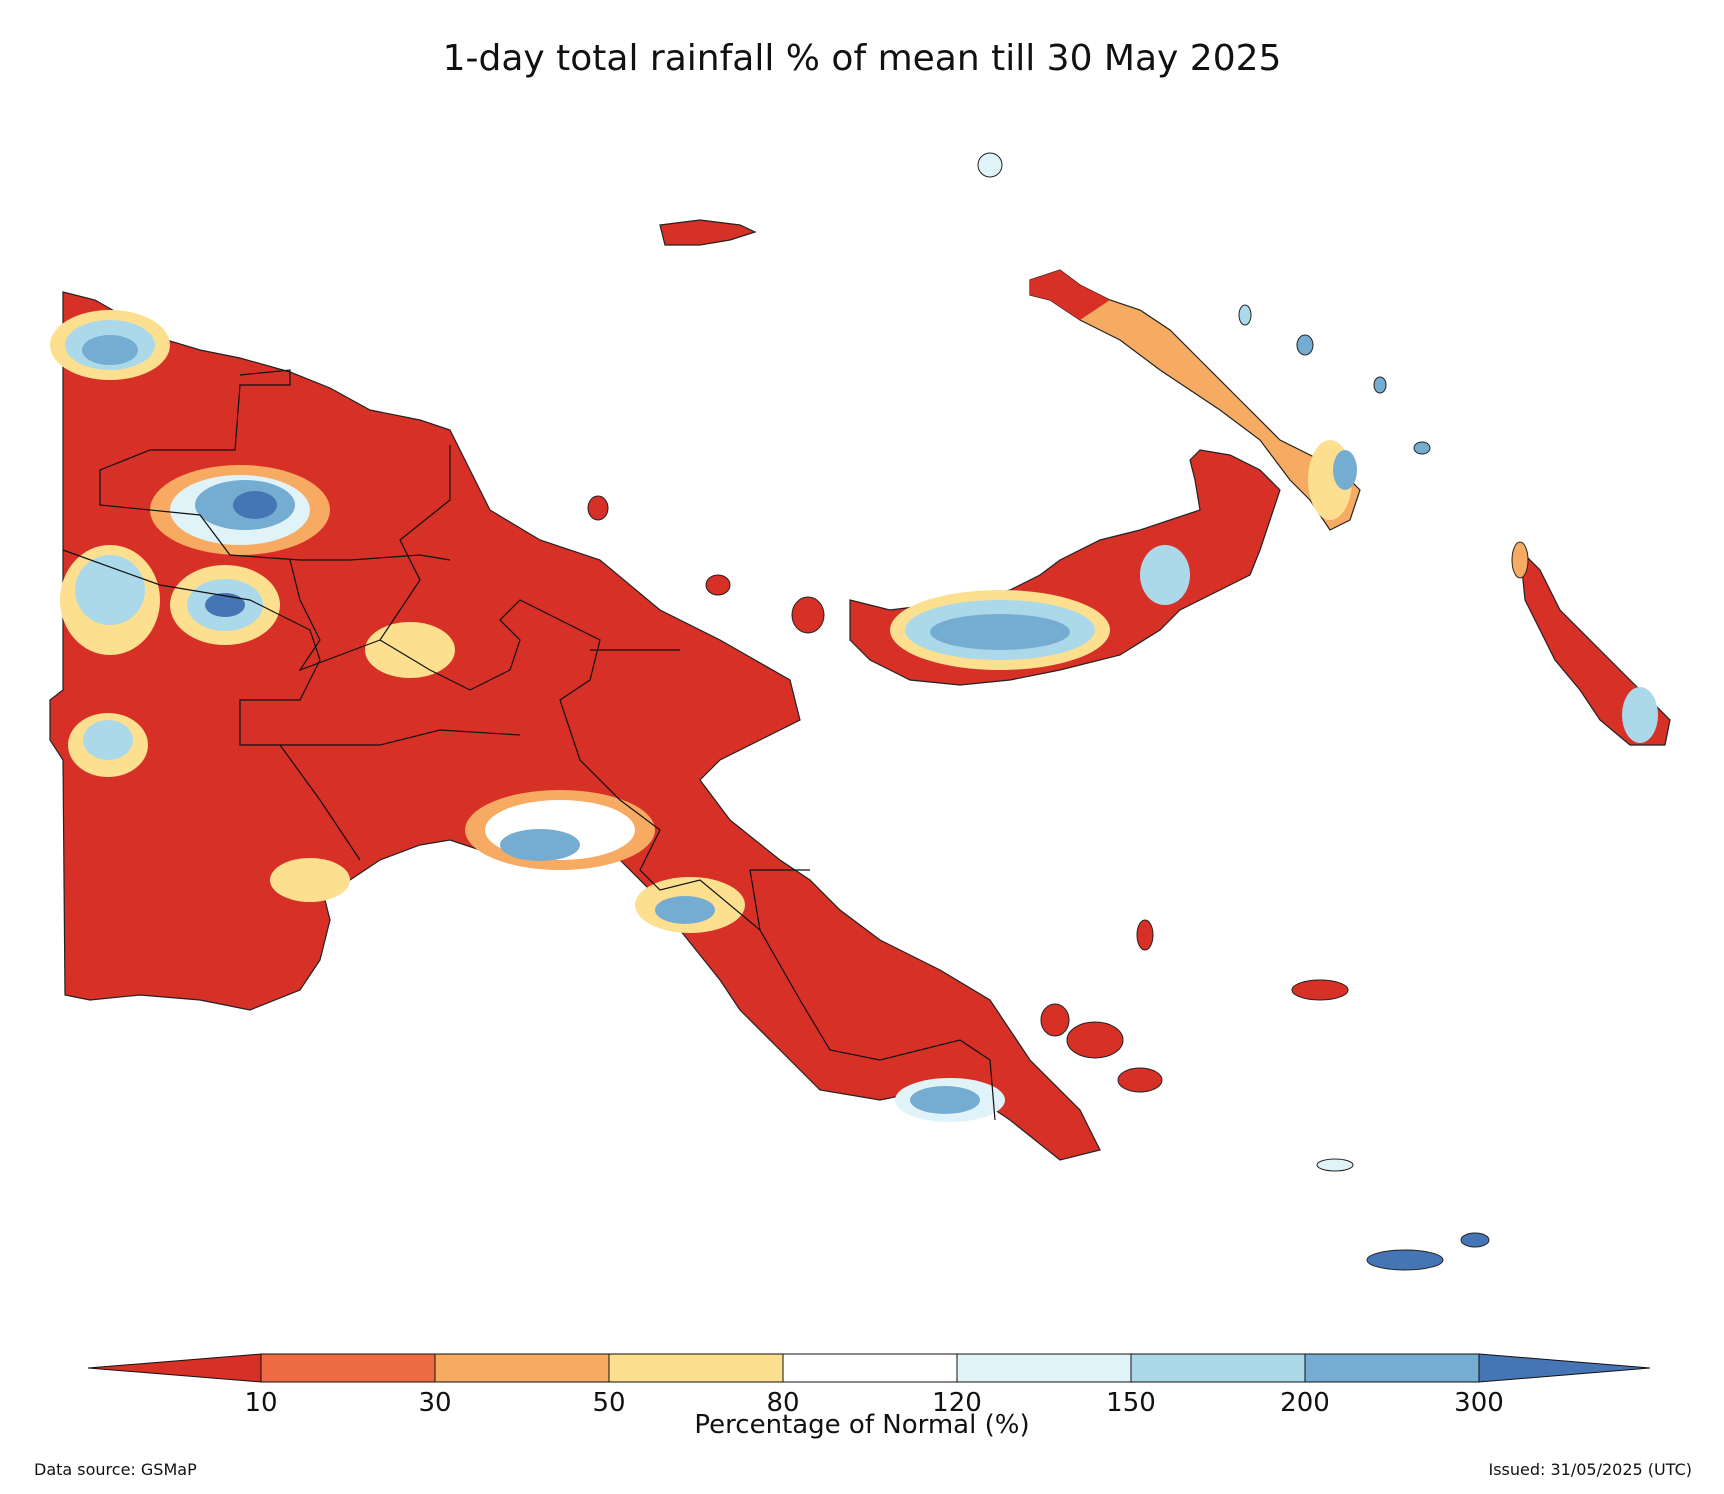 This screenshot has width=1724, height=1494. I want to click on island-trobriand, so click(1320, 990).